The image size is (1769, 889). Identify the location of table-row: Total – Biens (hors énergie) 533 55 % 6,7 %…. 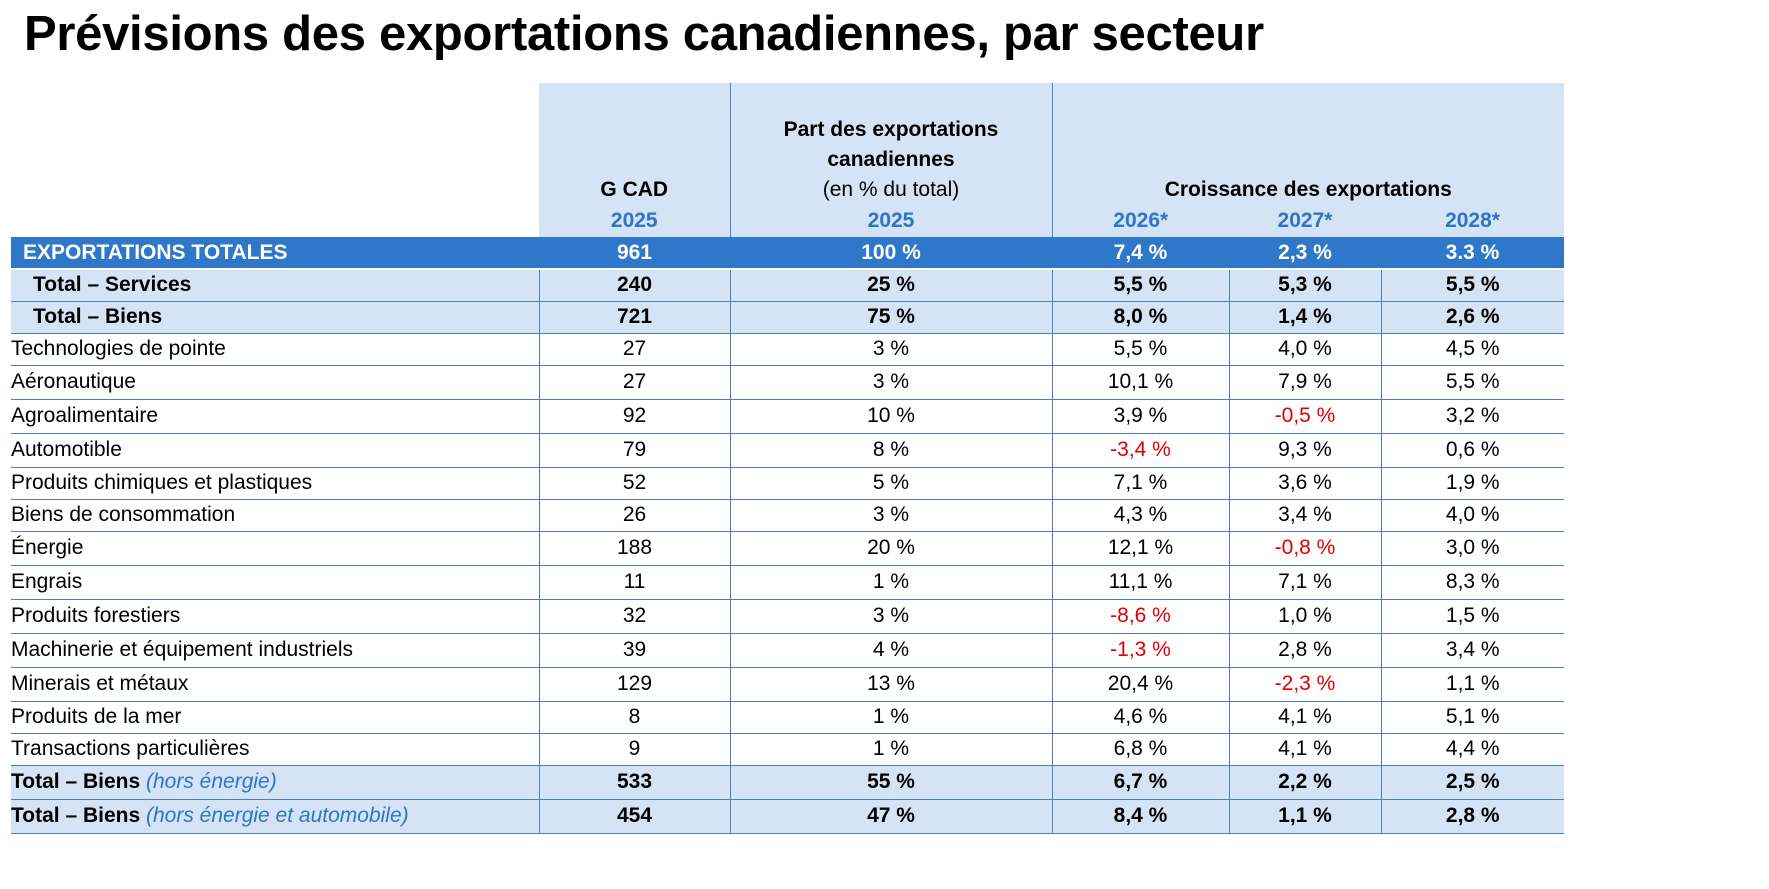
(788, 782).